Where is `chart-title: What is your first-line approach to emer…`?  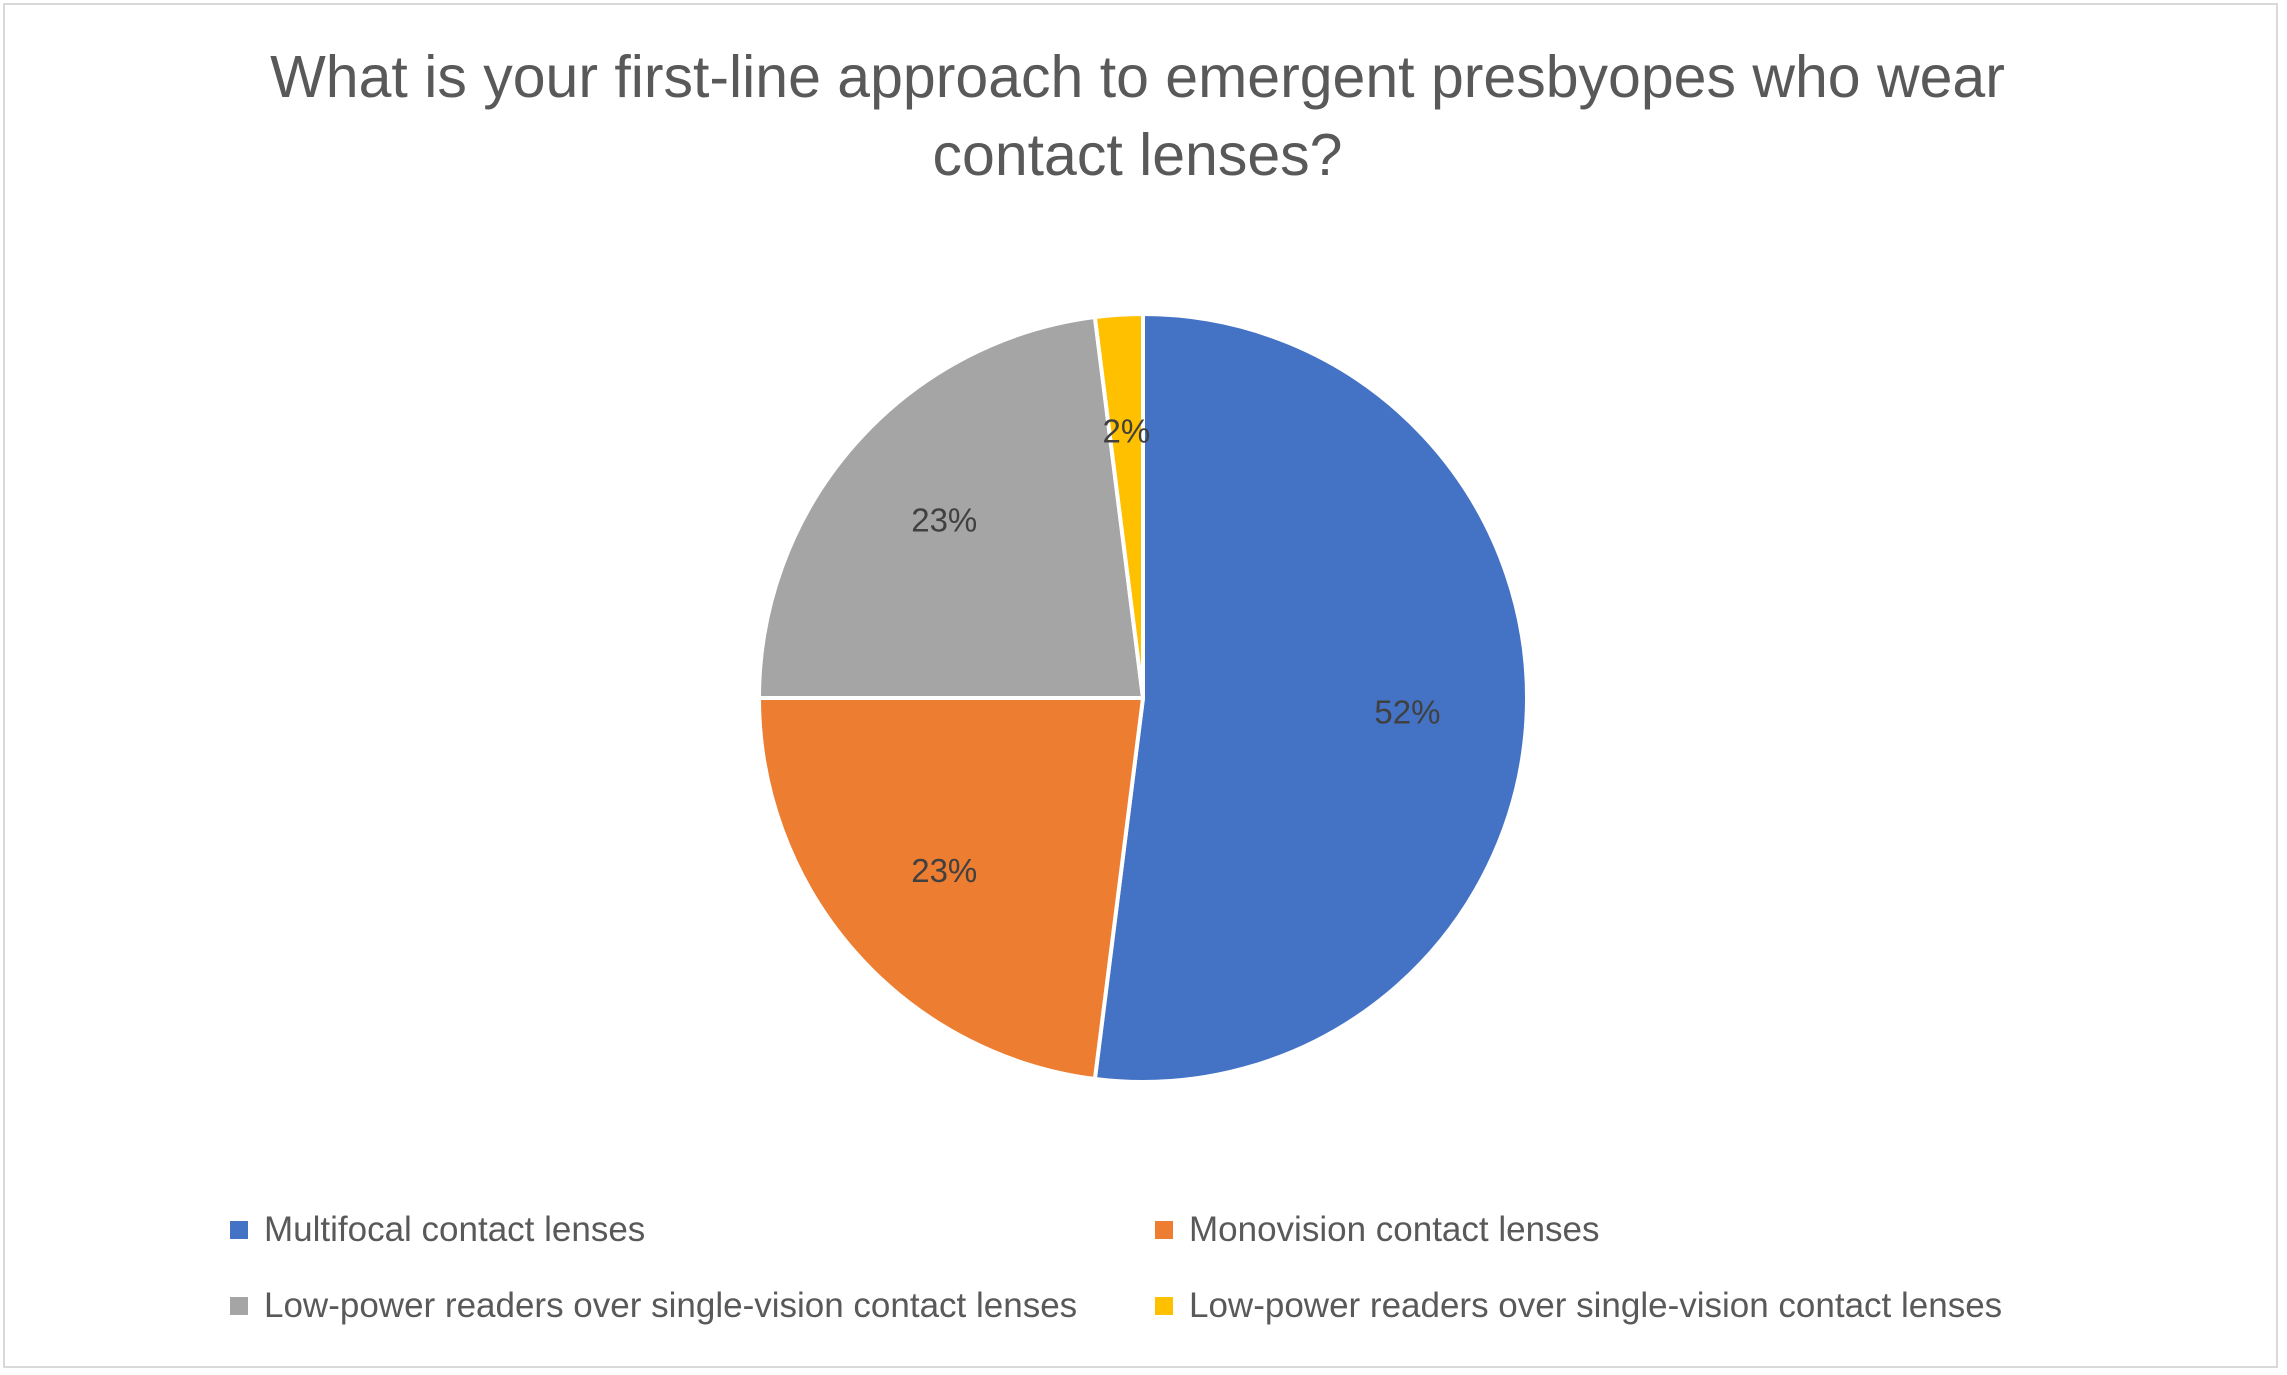 chart-title: What is your first-line approach to emer… is located at coordinates (1137, 116).